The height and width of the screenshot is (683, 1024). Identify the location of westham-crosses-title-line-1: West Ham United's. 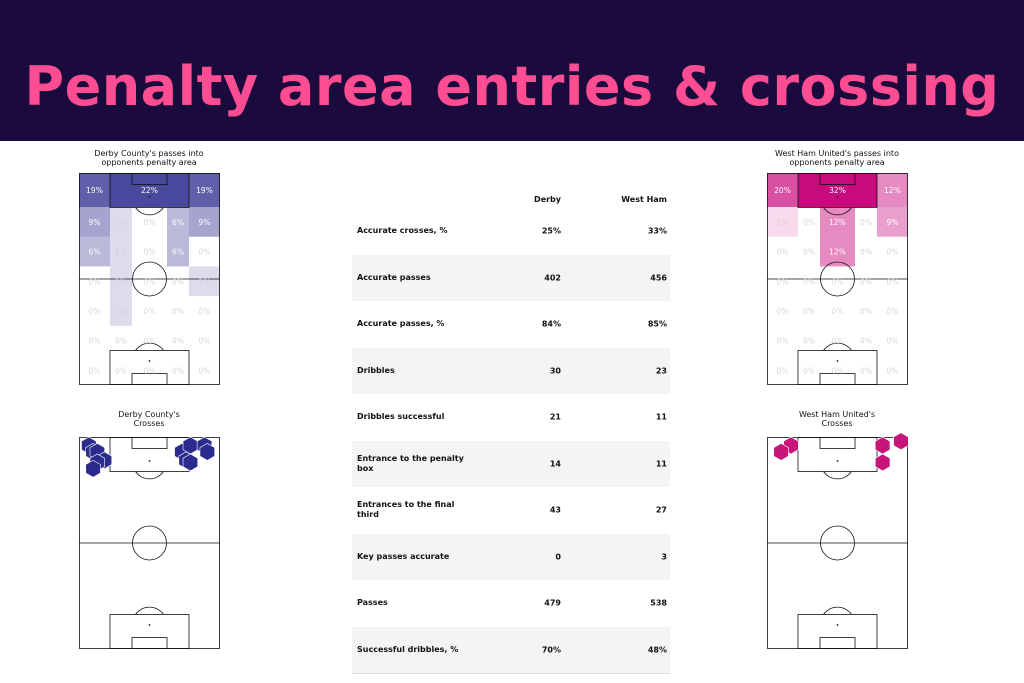
(837, 414).